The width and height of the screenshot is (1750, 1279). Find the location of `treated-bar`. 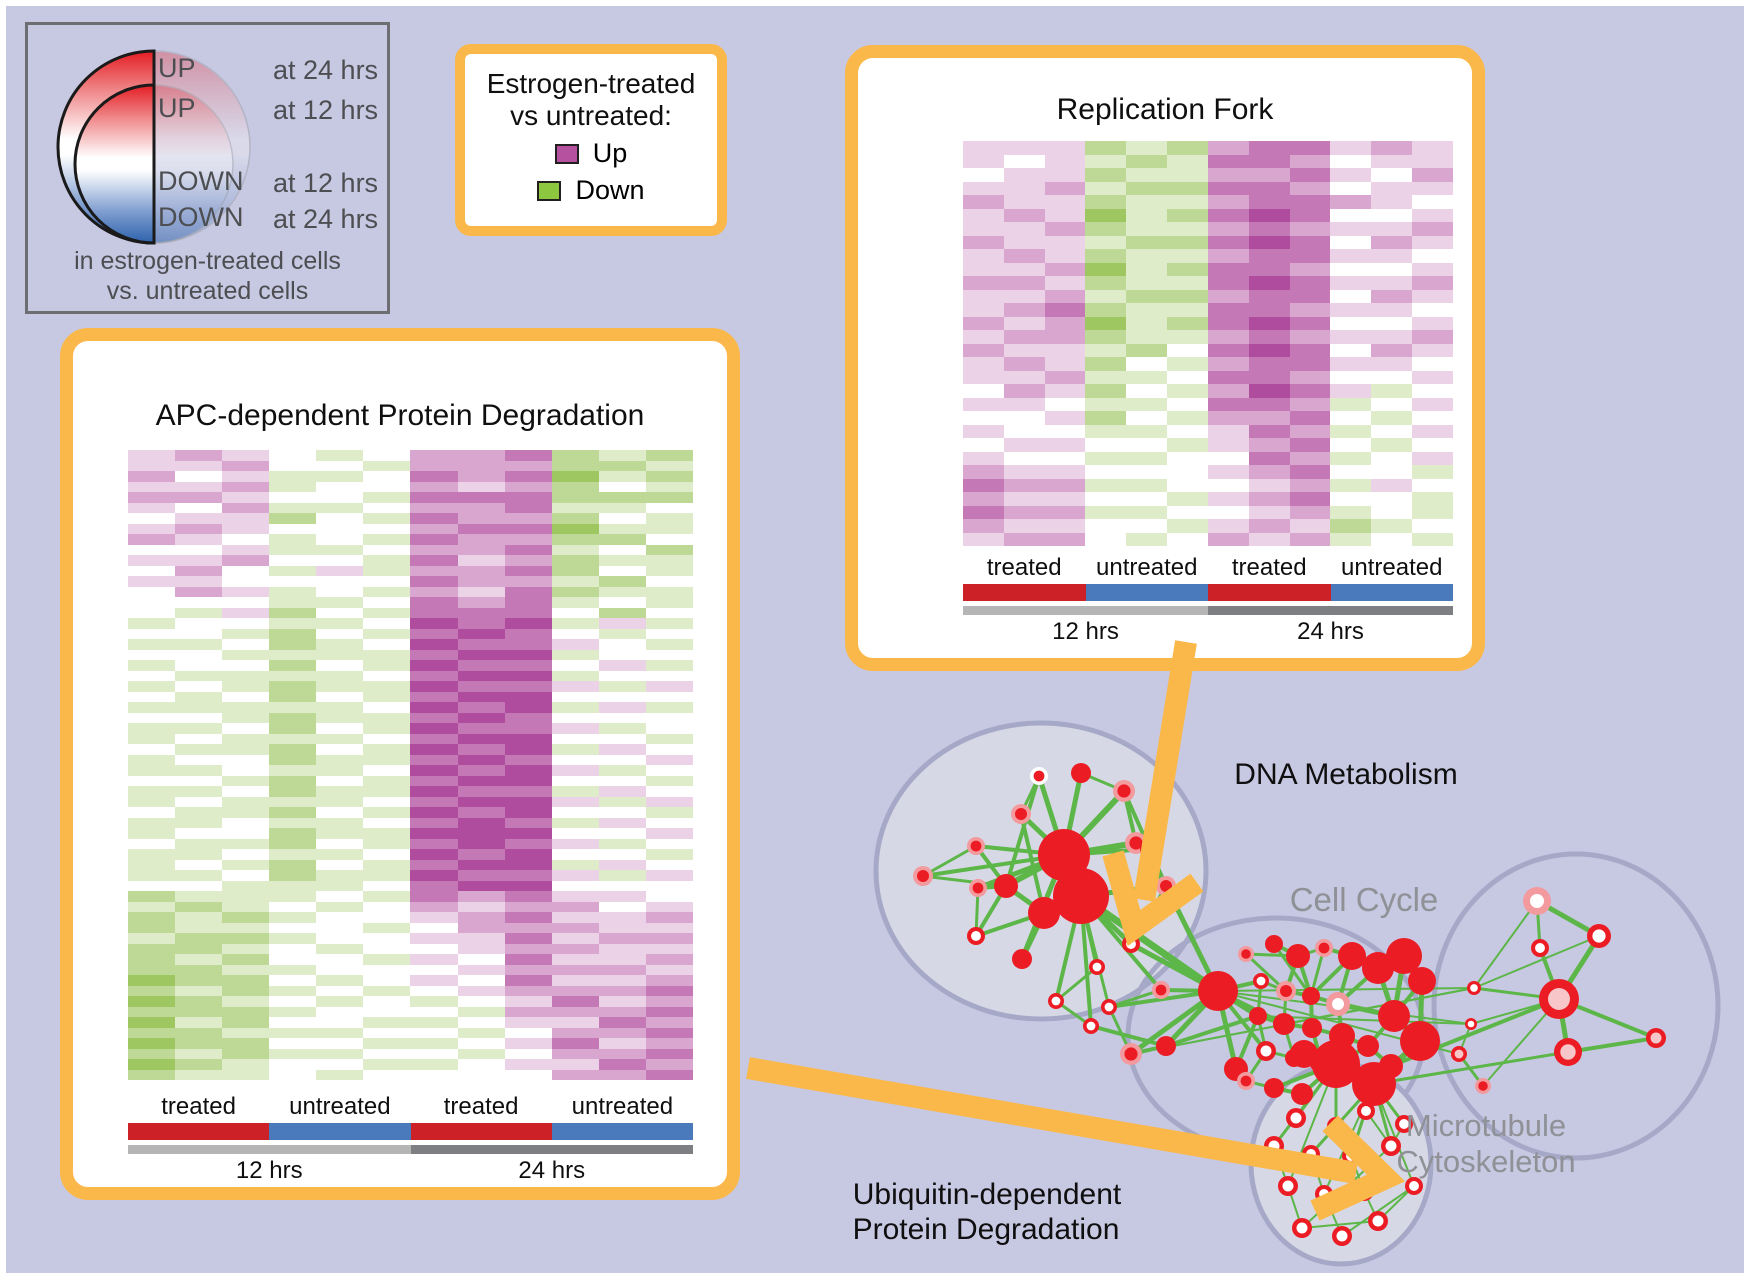

treated-bar is located at coordinates (1024, 592).